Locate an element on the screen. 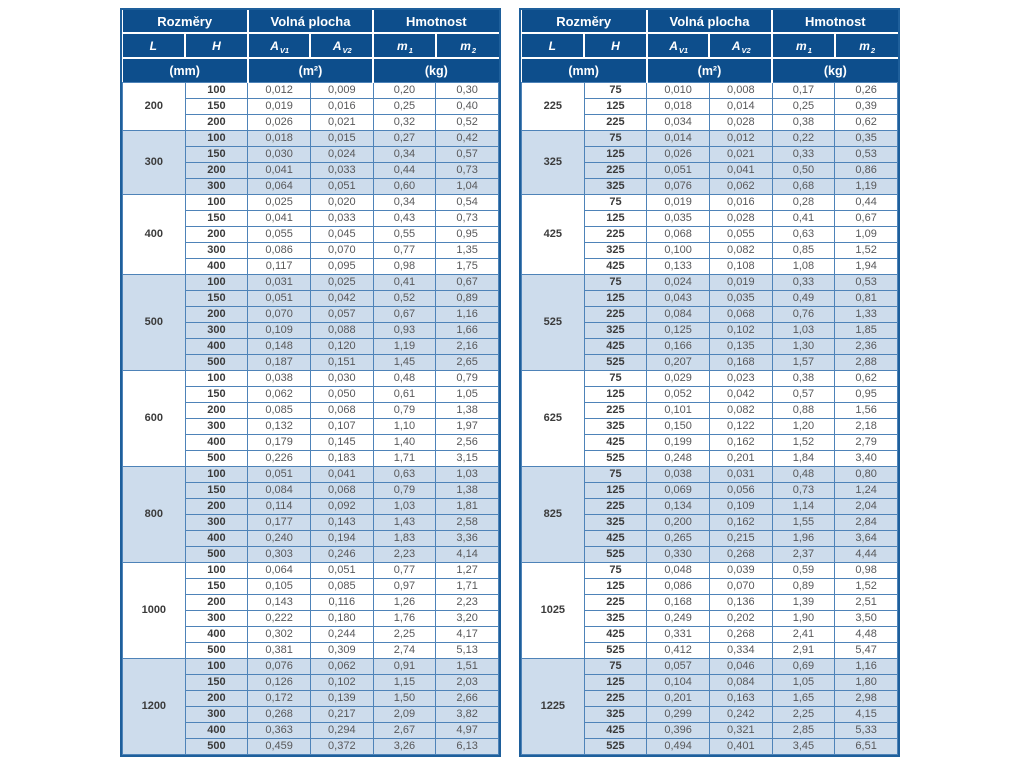 The height and width of the screenshot is (768, 1024). value-cell: 0,401 is located at coordinates (740, 746).